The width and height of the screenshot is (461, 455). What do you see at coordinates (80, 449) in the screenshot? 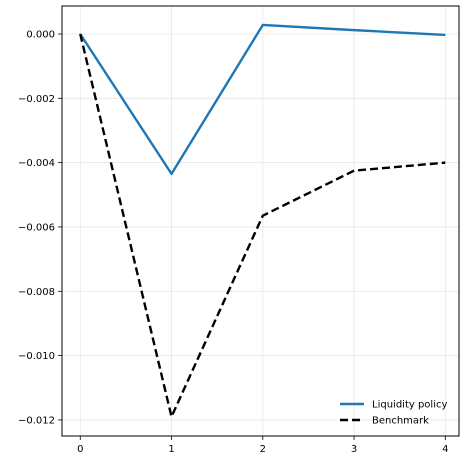
I see `x-tick-label: 0` at bounding box center [80, 449].